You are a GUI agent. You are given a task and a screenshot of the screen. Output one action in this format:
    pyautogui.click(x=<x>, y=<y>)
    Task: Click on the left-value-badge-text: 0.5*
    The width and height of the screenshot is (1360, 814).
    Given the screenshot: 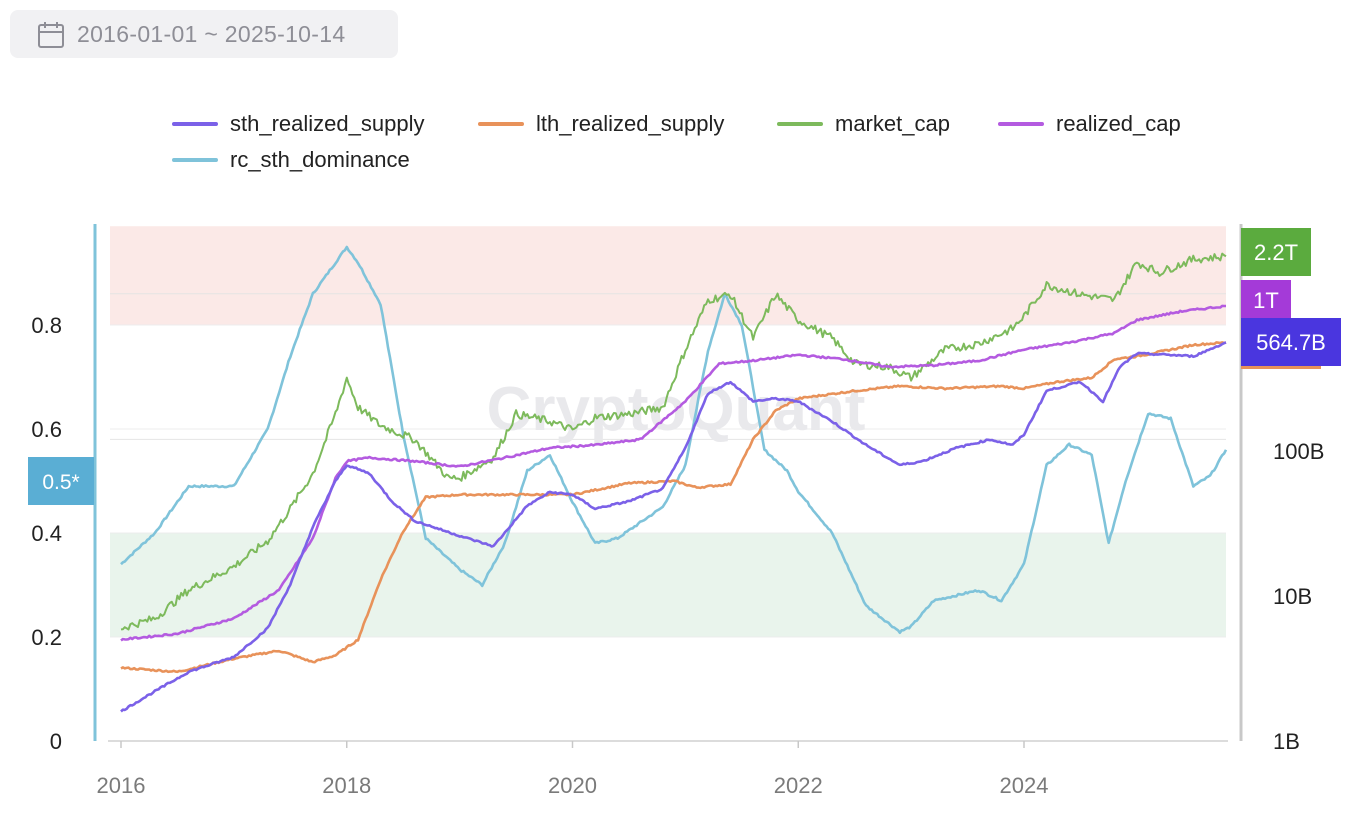 What is the action you would take?
    pyautogui.click(x=60, y=482)
    